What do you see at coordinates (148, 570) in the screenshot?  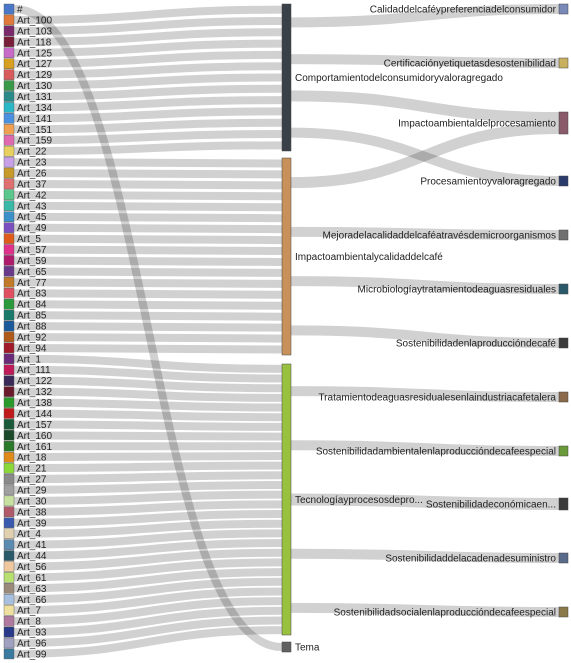 I see `link-art-61-to-tecnolog-ayprocesosdepro` at bounding box center [148, 570].